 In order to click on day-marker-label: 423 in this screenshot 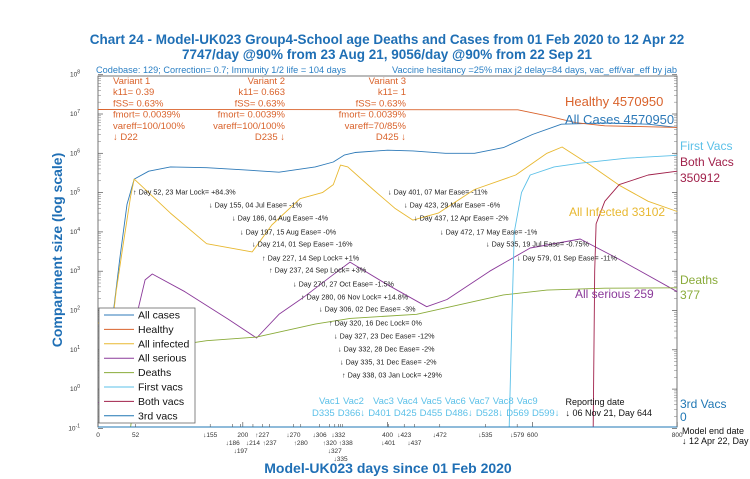, I will do `click(405, 435)`.